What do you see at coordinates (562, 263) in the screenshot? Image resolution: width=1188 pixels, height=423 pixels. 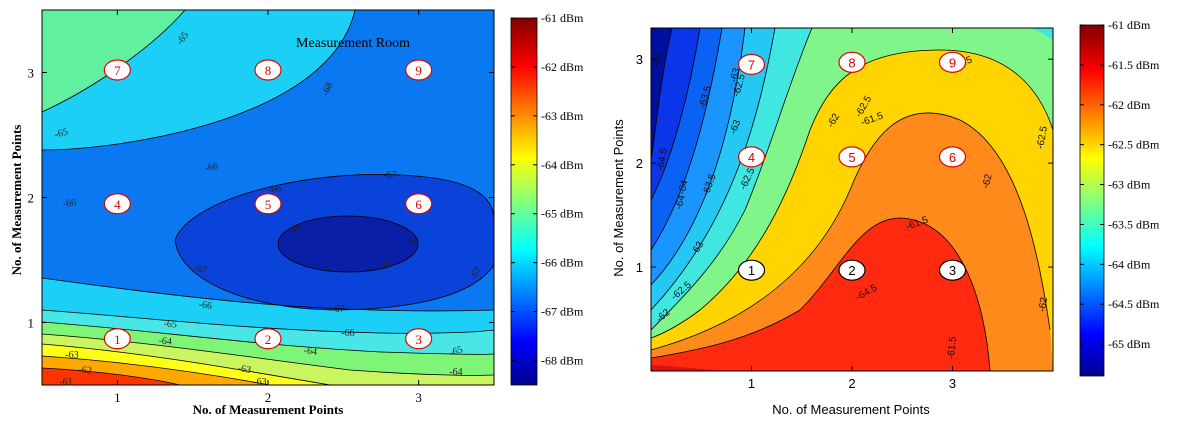 I see `left-colorbar-label: -66 dBm` at bounding box center [562, 263].